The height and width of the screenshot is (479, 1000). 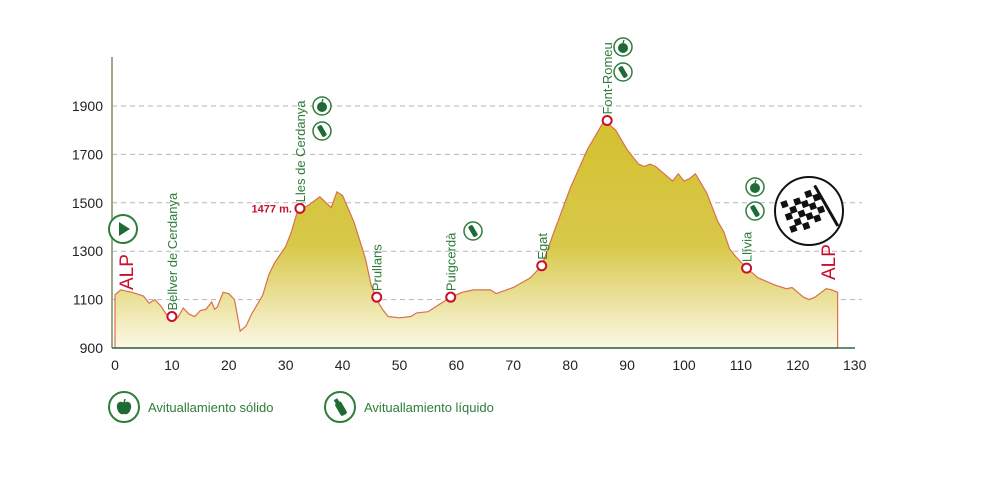 I want to click on legend-solid-label: Avituallamiento sólido, so click(x=211, y=407).